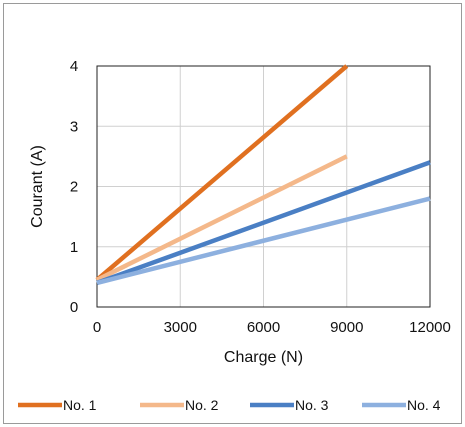 This screenshot has width=465, height=427. I want to click on x-tick-label: 12000, so click(430, 327).